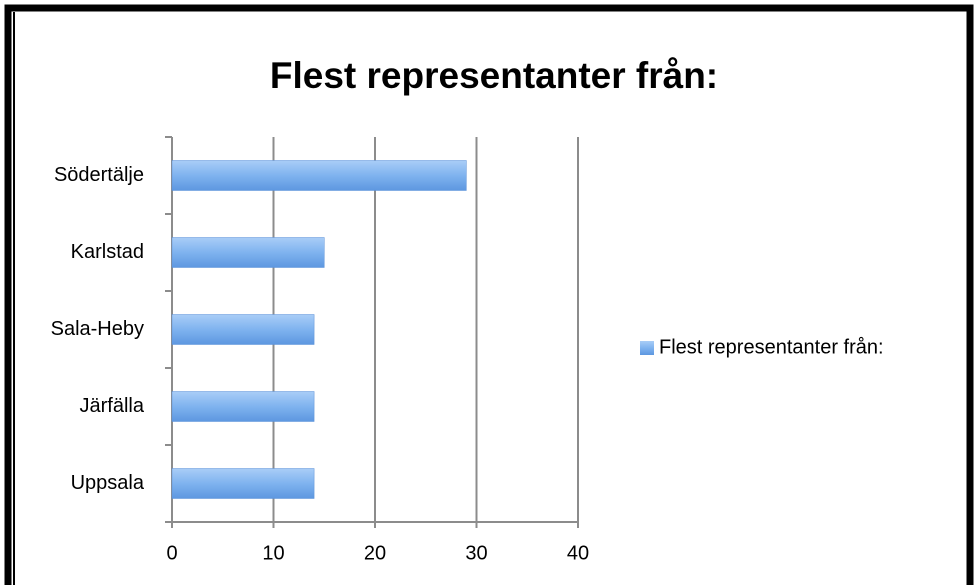 Image resolution: width=974 pixels, height=585 pixels. Describe the element at coordinates (476, 553) in the screenshot. I see `x-tick-label: 30` at that location.